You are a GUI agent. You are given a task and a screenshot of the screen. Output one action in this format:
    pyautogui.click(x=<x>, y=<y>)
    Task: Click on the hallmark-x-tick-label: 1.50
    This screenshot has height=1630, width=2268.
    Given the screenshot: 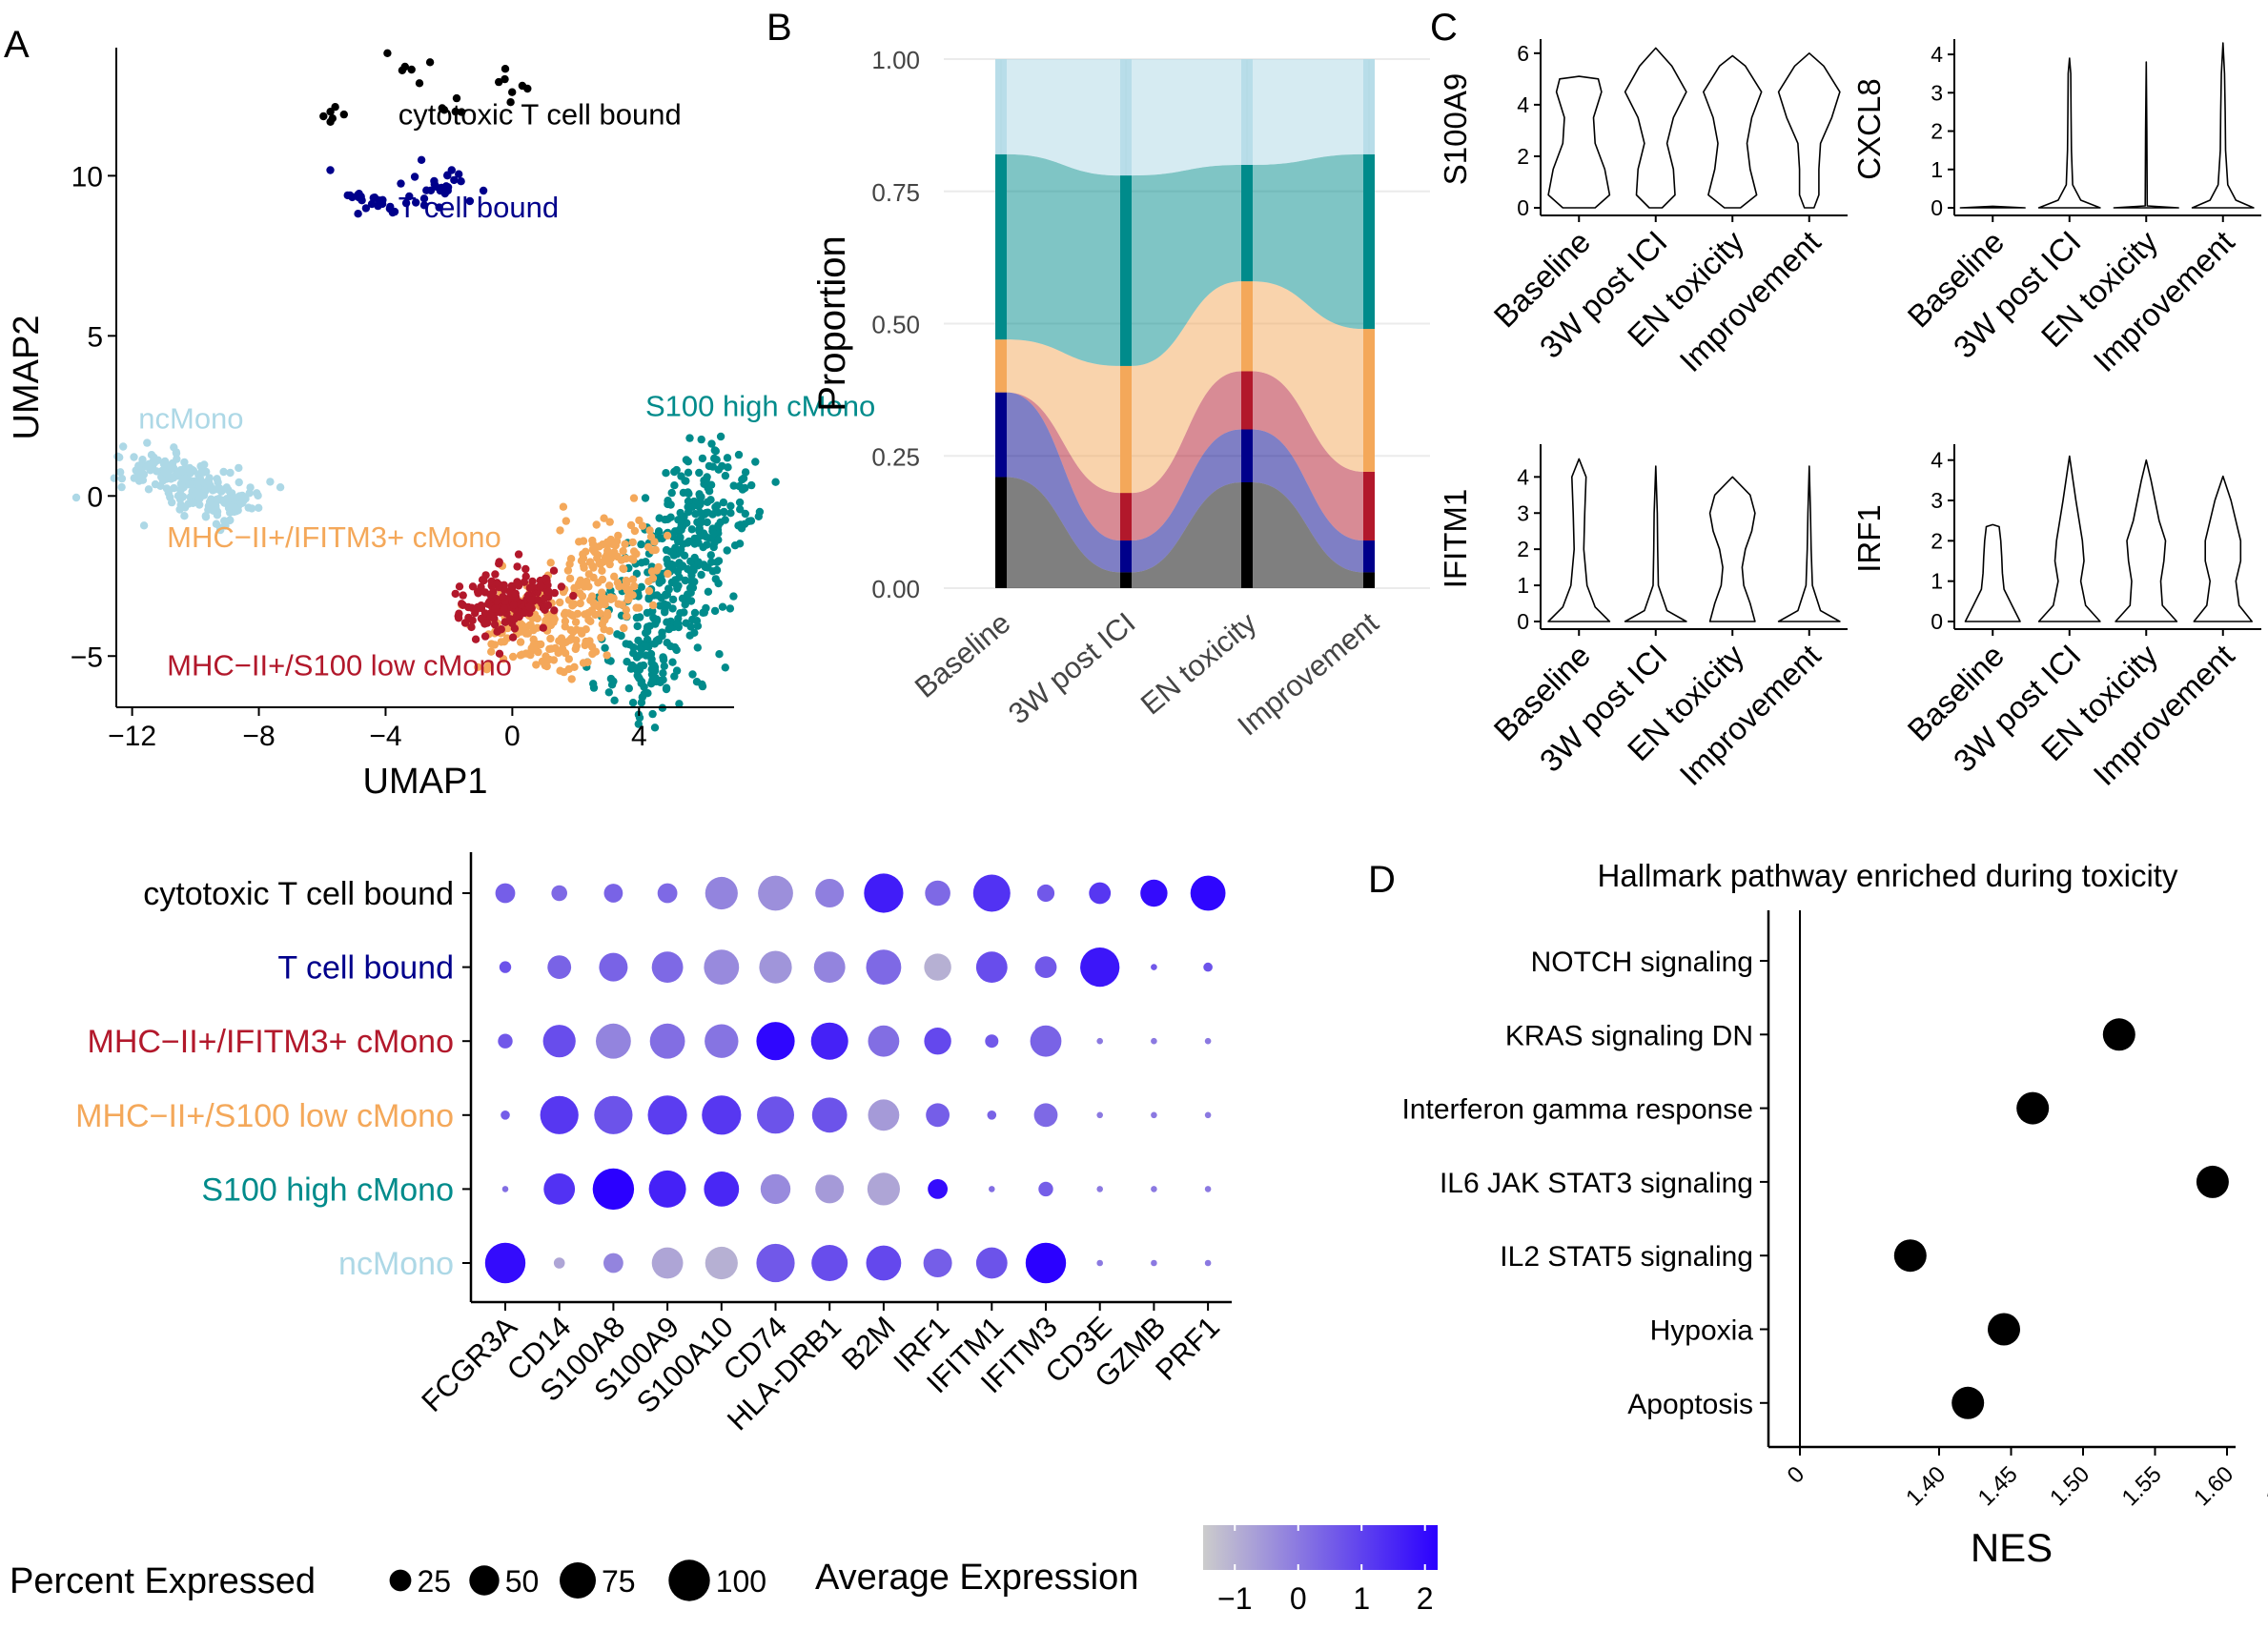 What is the action you would take?
    pyautogui.click(x=2069, y=1486)
    